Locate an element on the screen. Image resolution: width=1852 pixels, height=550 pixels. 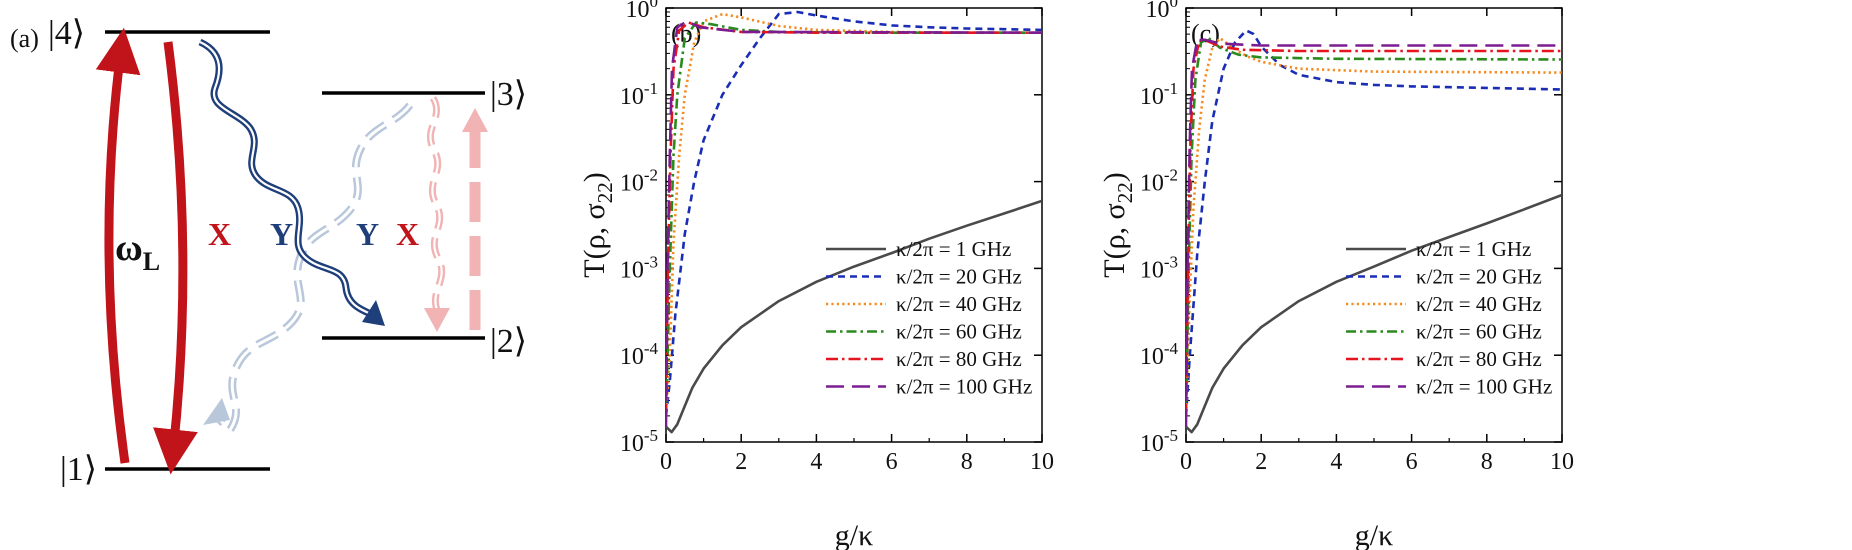
decay-3-1-wave is located at coordinates (314, 269).